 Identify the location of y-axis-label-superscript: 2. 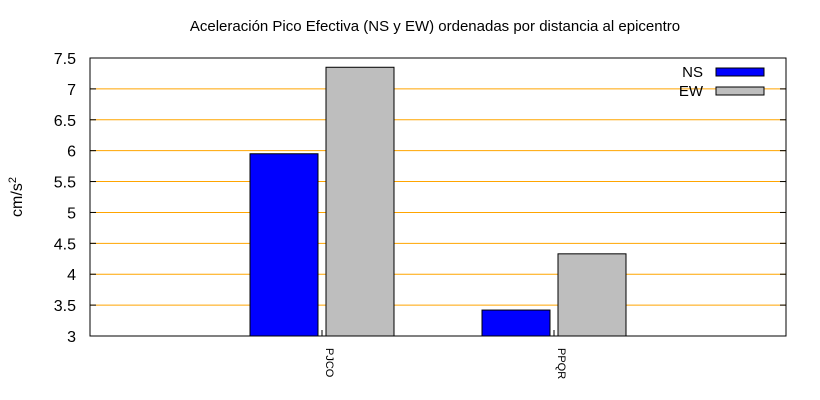
(13, 180).